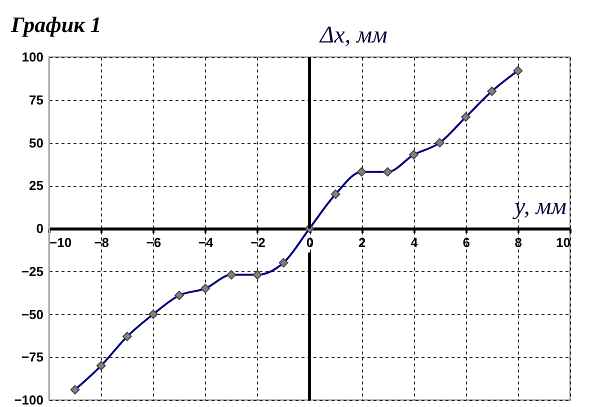 Image resolution: width=590 pixels, height=407 pixels. Describe the element at coordinates (414, 242) in the screenshot. I see `x-tick-label: 4` at that location.